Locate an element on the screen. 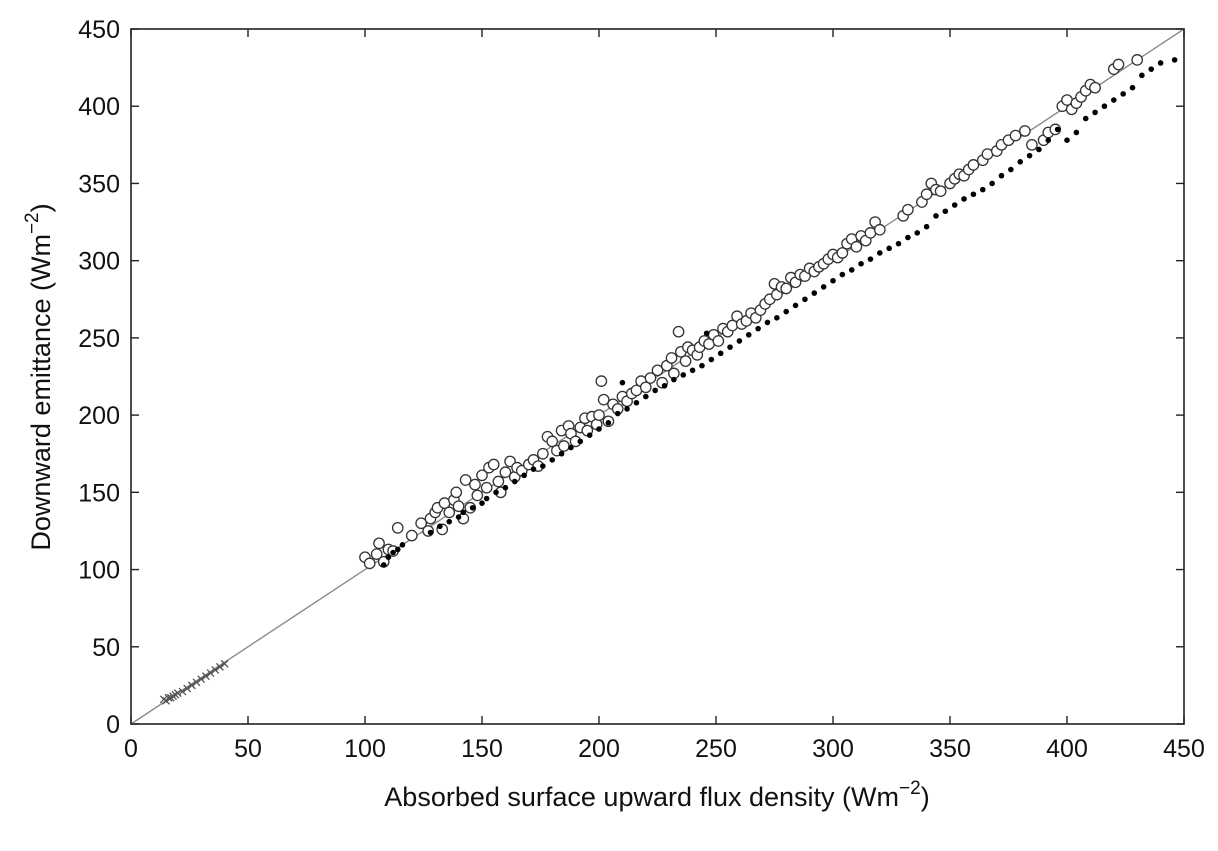  x-tick-label: 200 is located at coordinates (599, 749).